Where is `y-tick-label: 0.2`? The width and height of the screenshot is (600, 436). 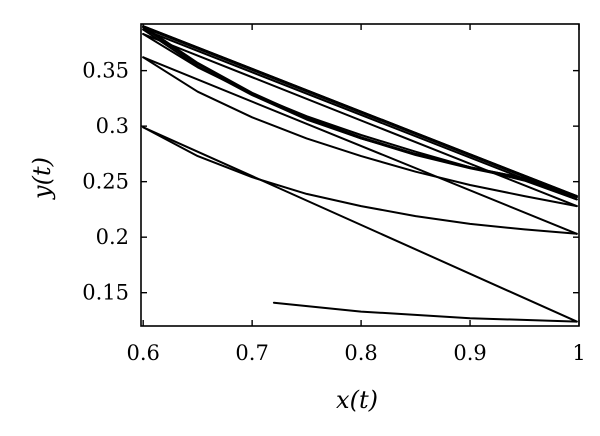 y-tick-label: 0.2 is located at coordinates (112, 237).